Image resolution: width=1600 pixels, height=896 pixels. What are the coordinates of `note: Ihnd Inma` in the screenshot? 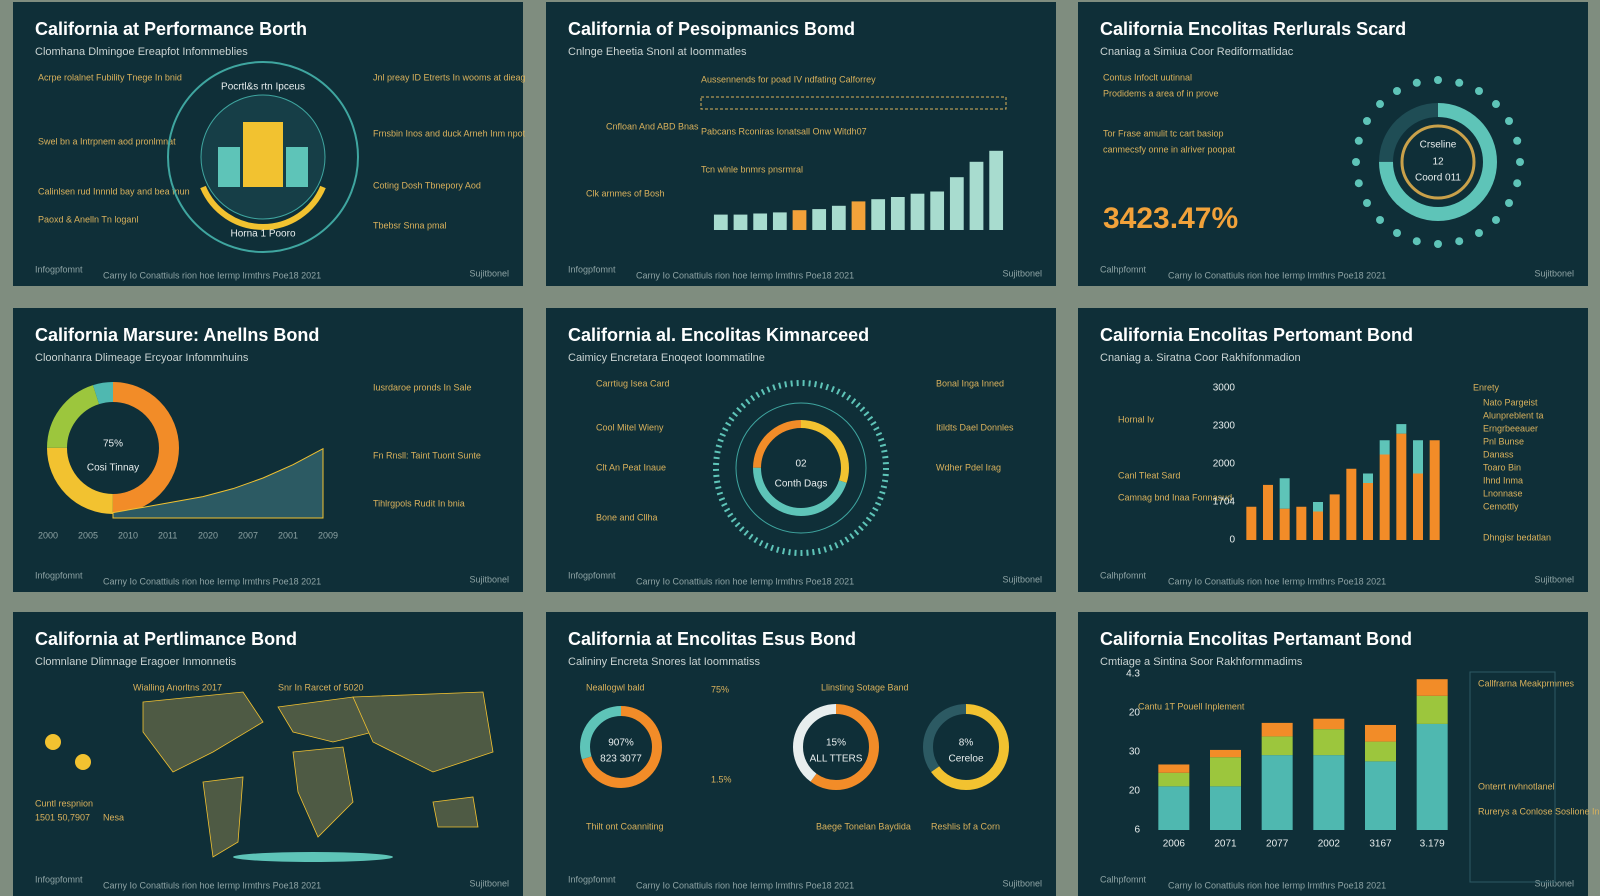 It's located at (1503, 480).